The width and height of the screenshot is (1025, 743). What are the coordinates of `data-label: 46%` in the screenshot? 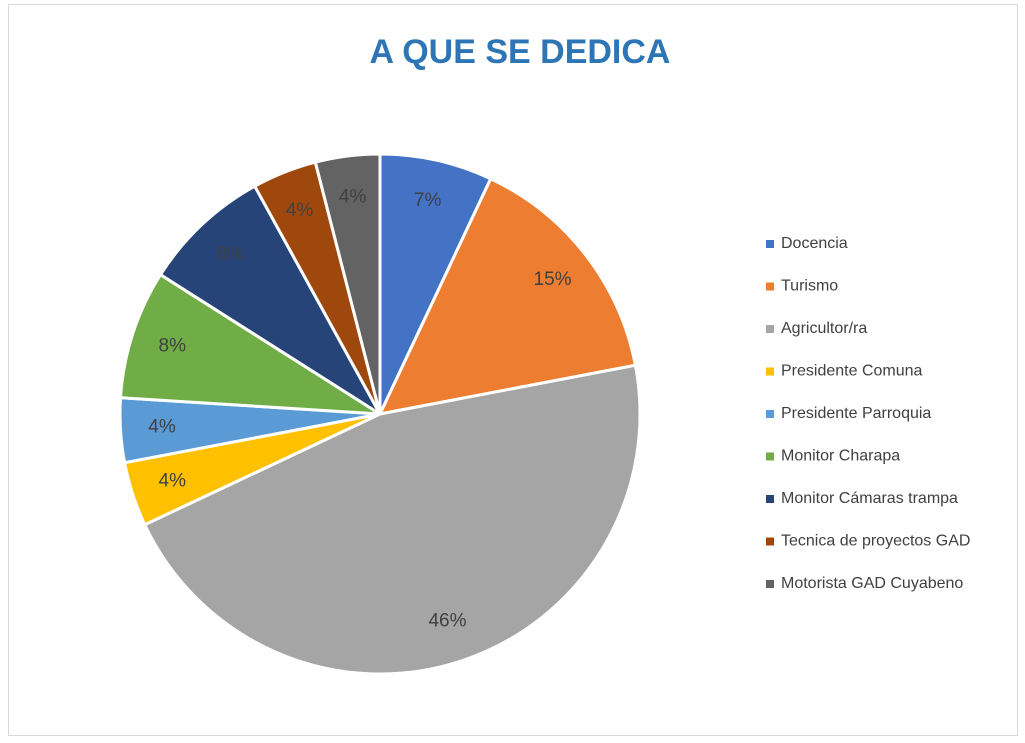 It's located at (447, 621).